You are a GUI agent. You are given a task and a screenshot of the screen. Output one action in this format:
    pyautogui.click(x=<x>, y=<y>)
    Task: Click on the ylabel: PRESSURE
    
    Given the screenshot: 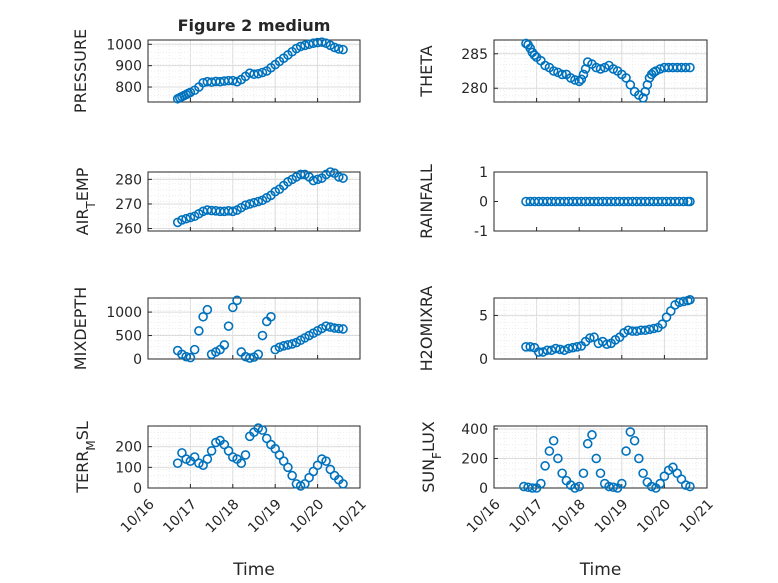 What is the action you would take?
    pyautogui.click(x=80, y=71)
    